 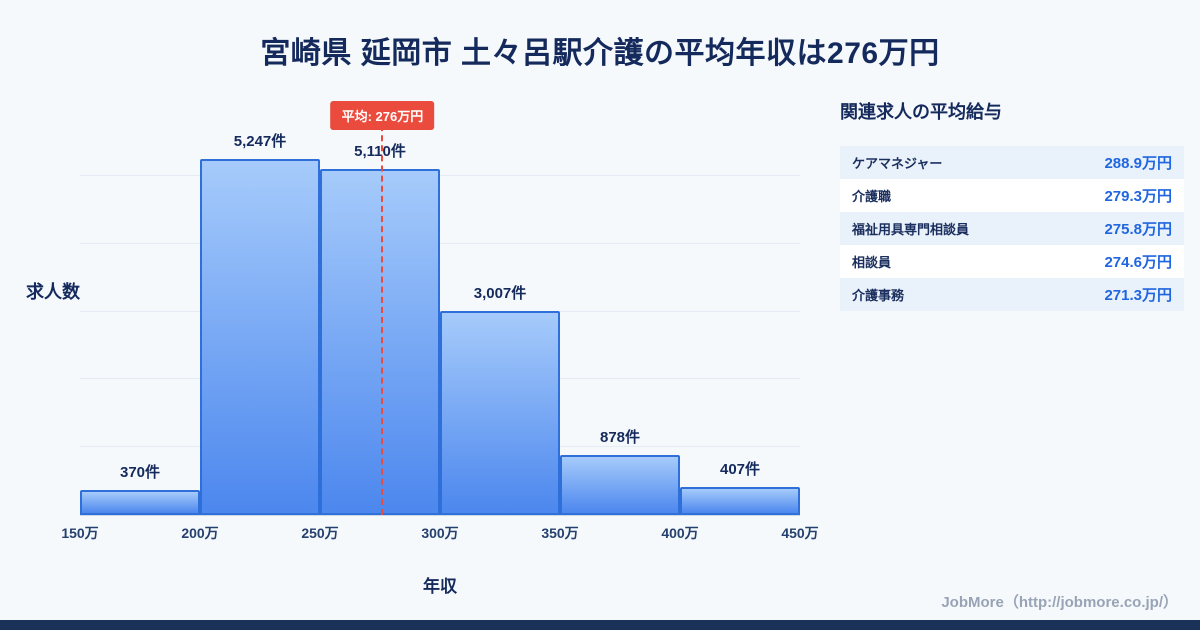 I want to click on x-axis-tick: 250万, so click(x=320, y=533).